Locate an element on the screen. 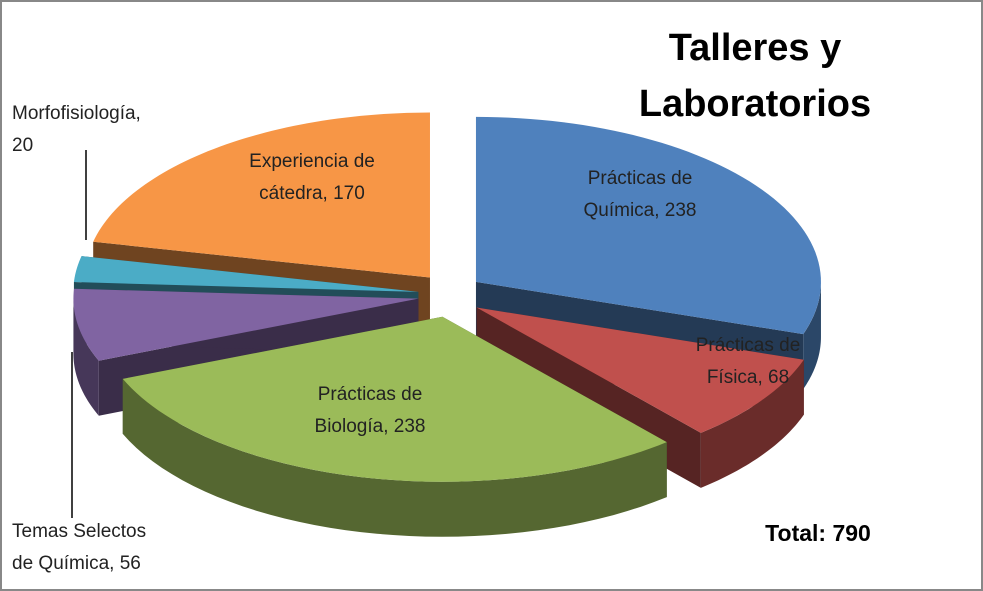 The width and height of the screenshot is (983, 591). data-label: Prácticas de Física, 68 is located at coordinates (748, 361).